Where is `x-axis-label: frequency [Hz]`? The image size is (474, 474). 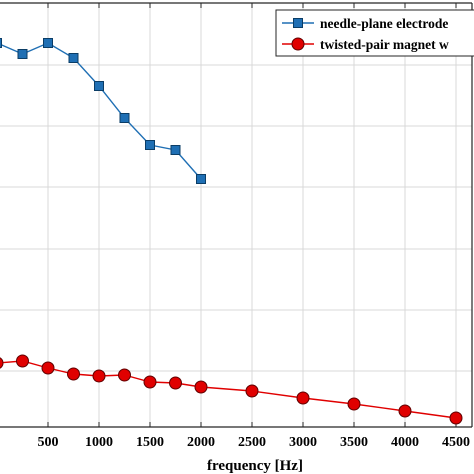
x-axis-label: frequency [Hz] is located at coordinates (255, 466).